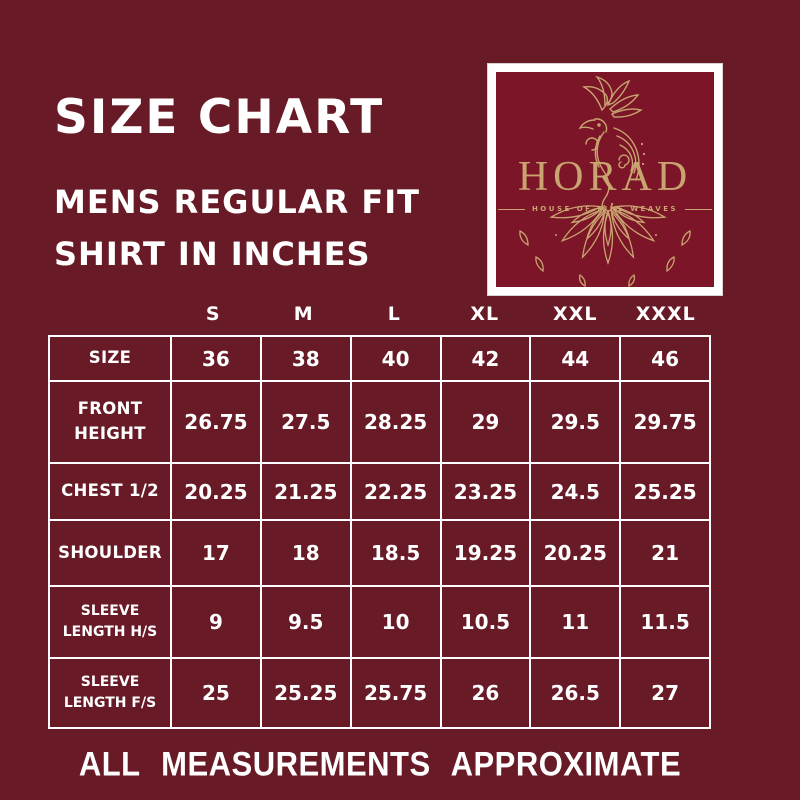  What do you see at coordinates (303, 314) in the screenshot?
I see `size-column-header: M` at bounding box center [303, 314].